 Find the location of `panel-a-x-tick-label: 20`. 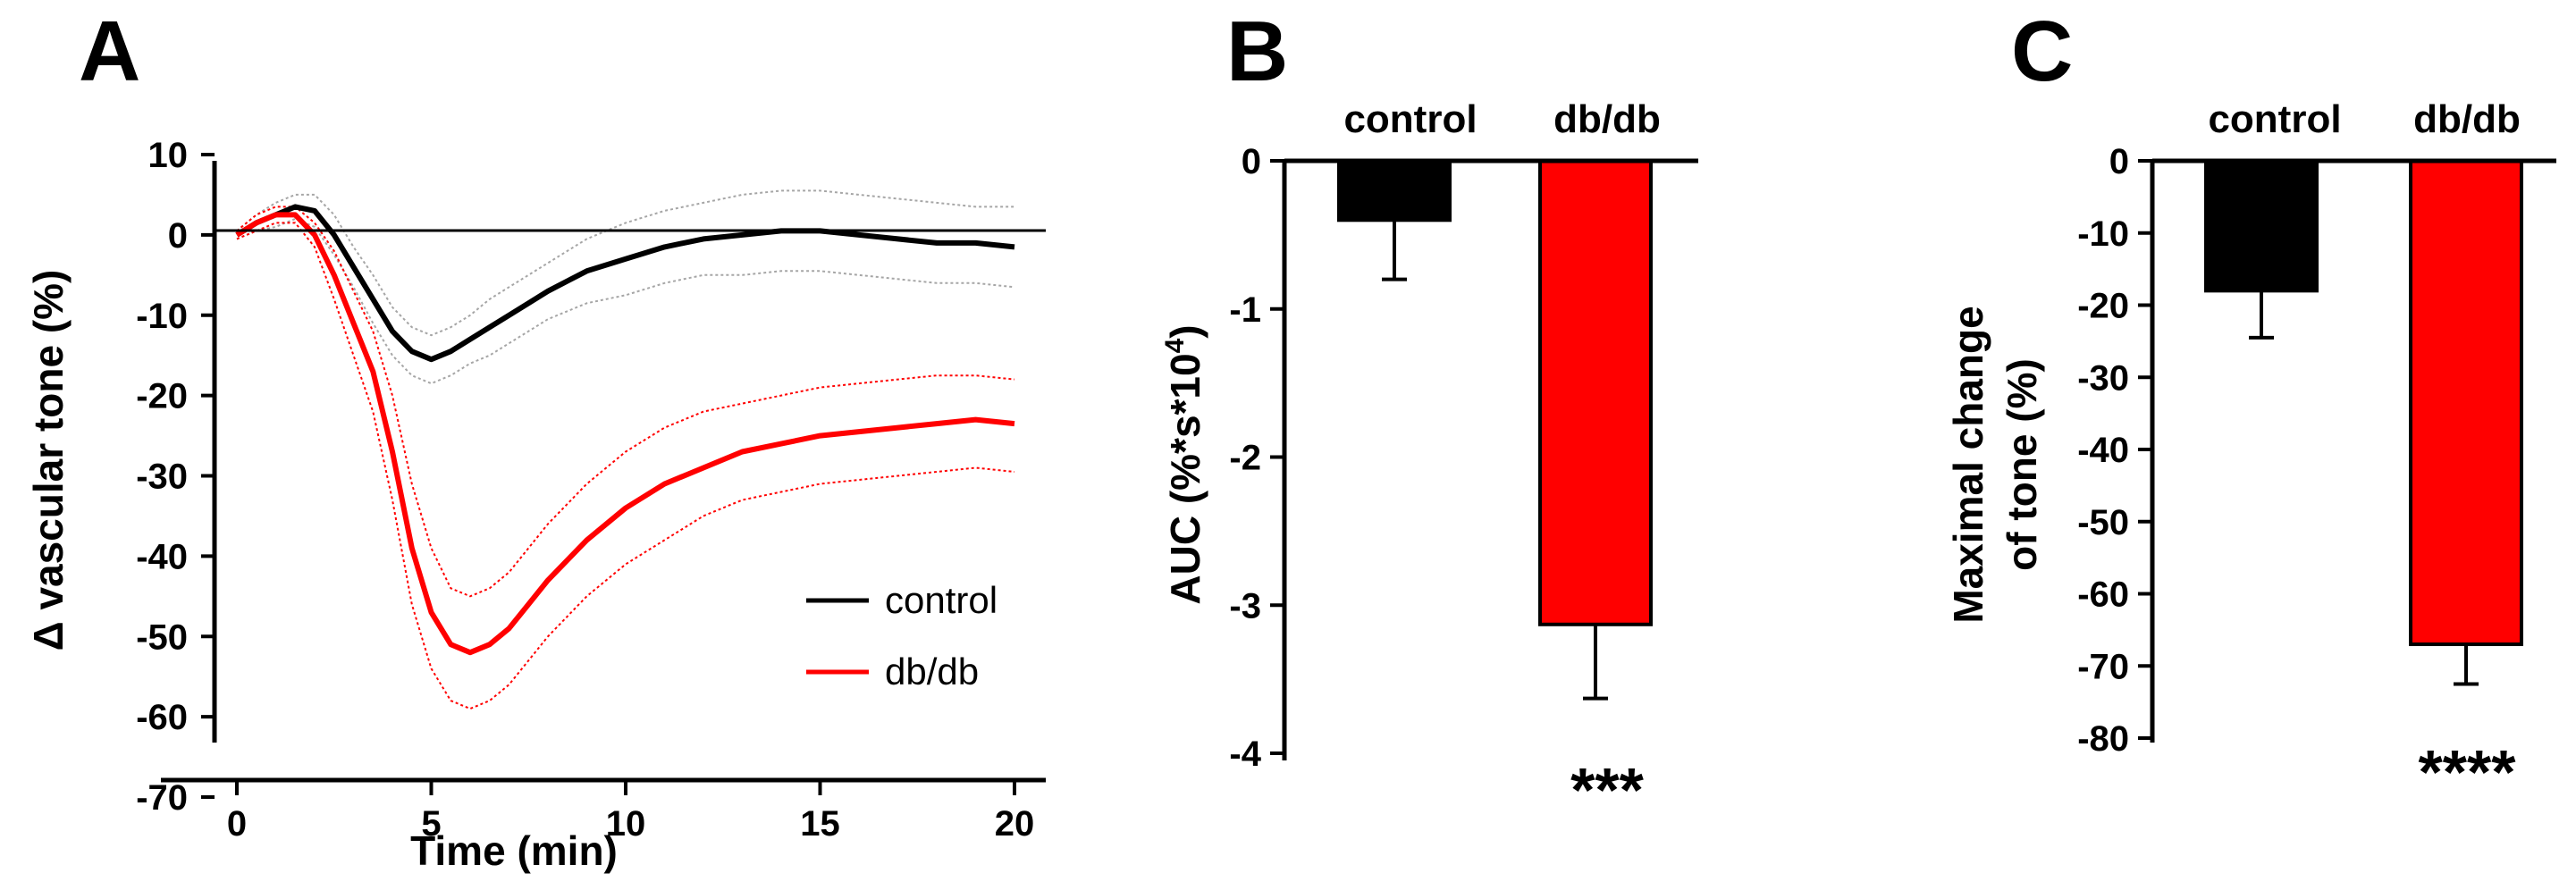

panel-a-x-tick-label: 20 is located at coordinates (1015, 824).